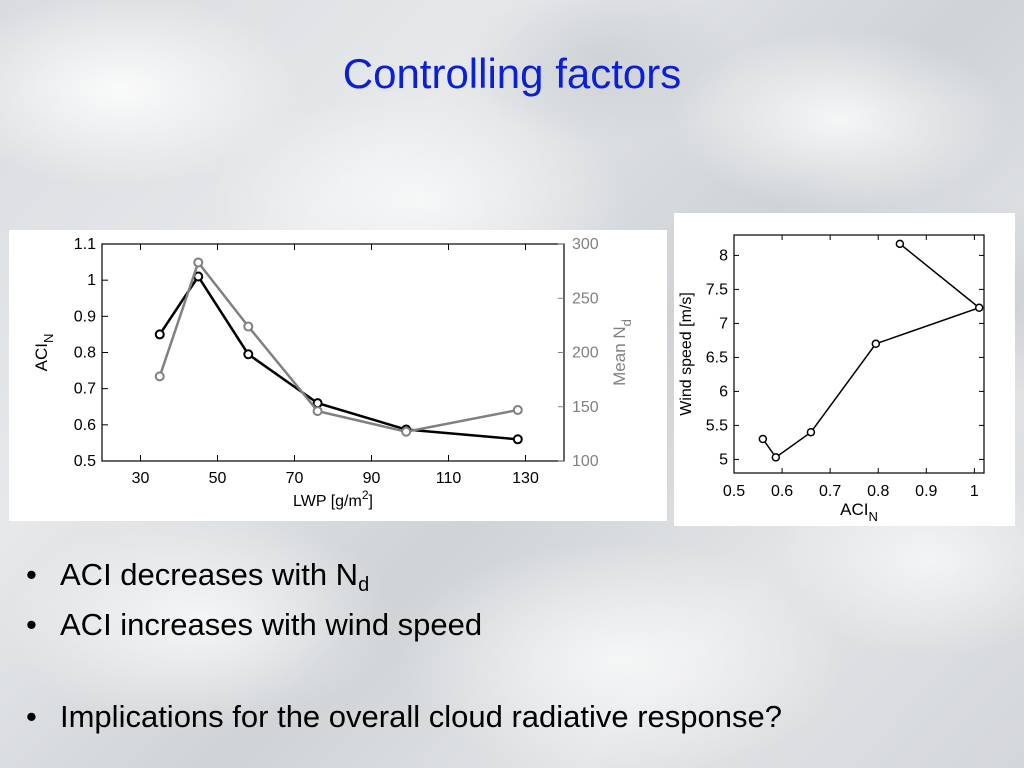 This screenshot has height=768, width=1024. I want to click on x-tick-label: 0.7, so click(830, 491).